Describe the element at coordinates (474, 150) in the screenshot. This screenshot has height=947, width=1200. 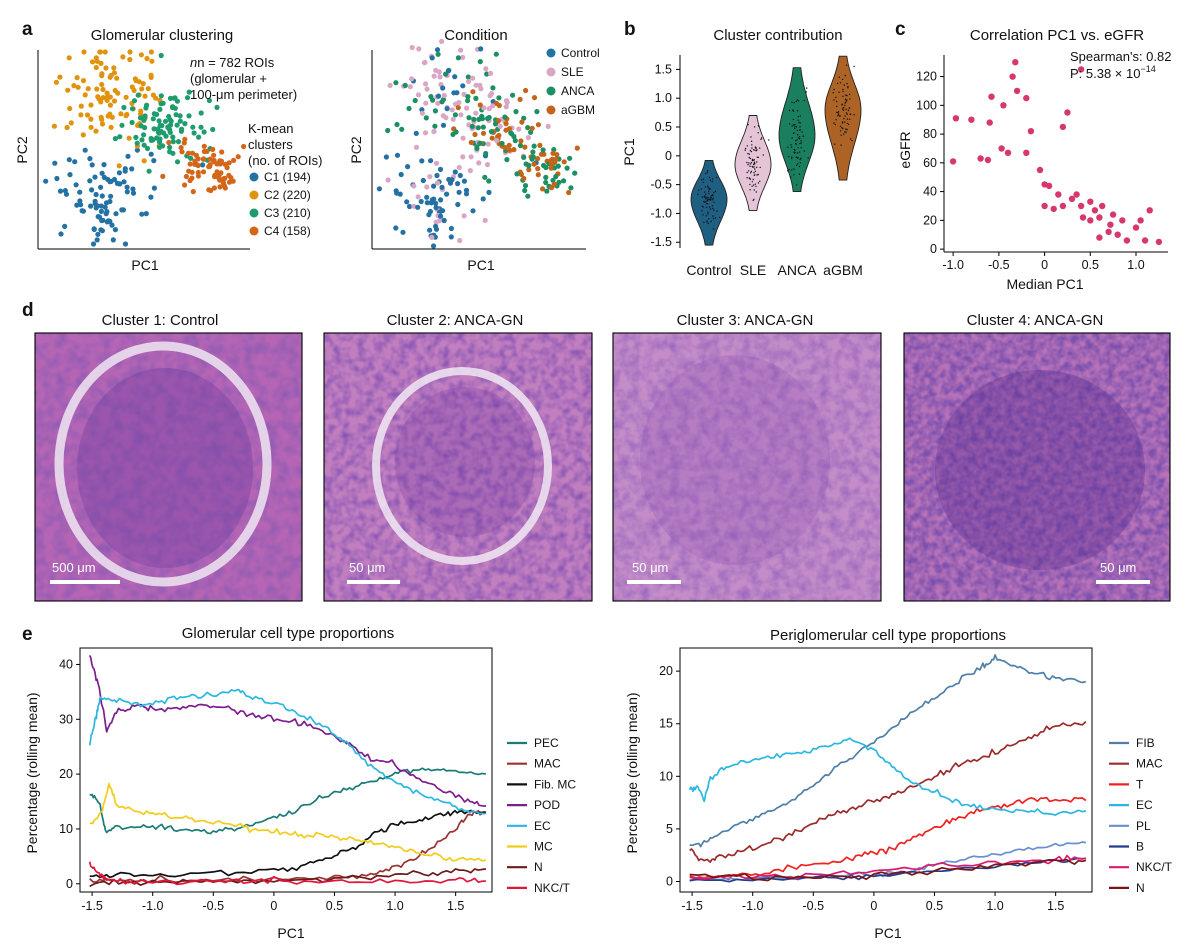
I see `panel-a-condition: Condition PC2 PC1 Control SLE ANCA aGBM` at that location.